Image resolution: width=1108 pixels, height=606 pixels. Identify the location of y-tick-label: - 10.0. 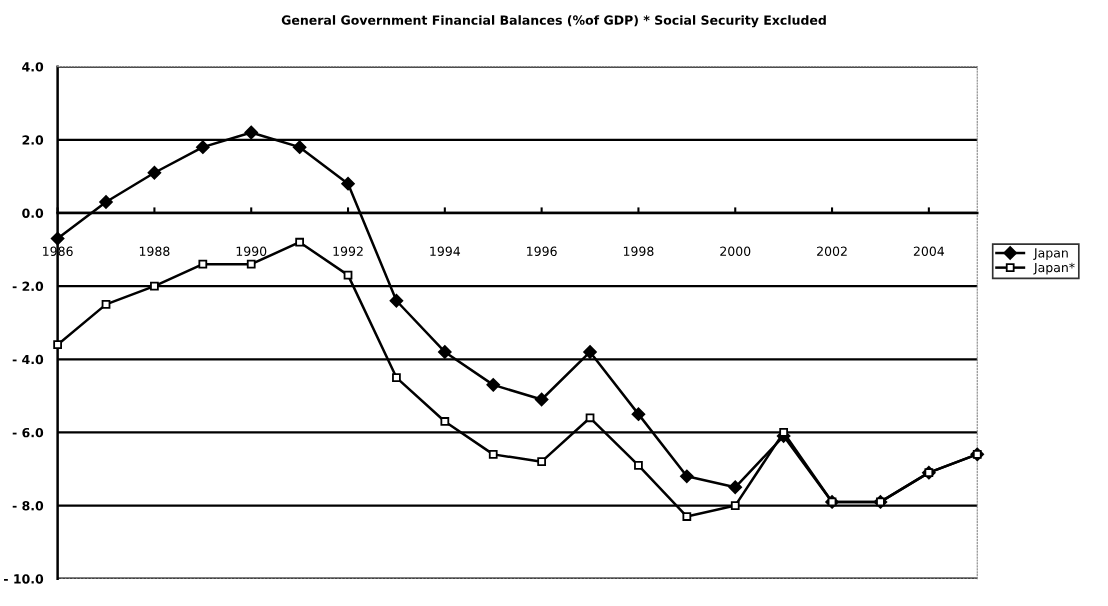
(24, 579).